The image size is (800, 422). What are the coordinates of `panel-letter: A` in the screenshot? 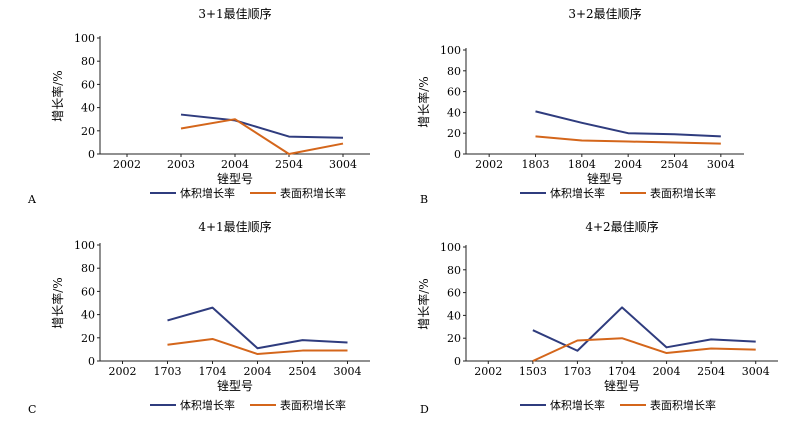 It's located at (32, 199).